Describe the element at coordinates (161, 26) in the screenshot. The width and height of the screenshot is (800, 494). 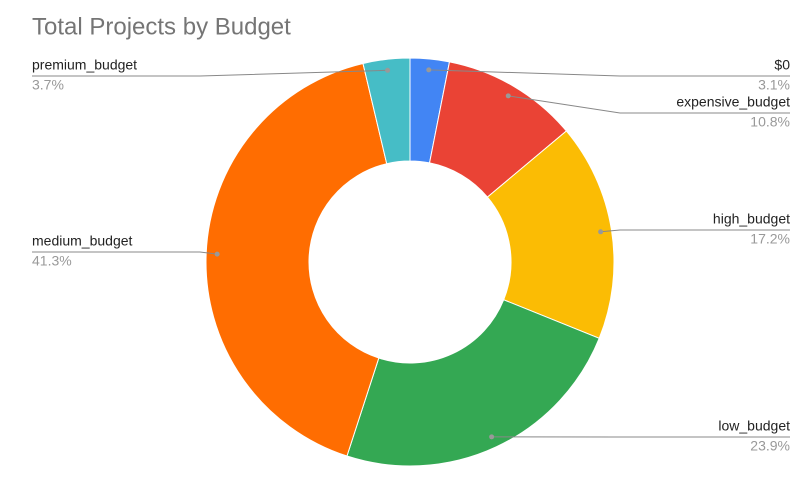
I see `chart-title: Total Projects by Budget` at that location.